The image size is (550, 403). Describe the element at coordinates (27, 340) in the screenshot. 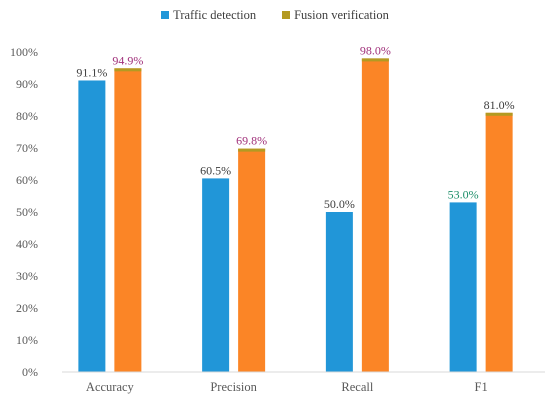

I see `y-tick-label: 10%` at that location.